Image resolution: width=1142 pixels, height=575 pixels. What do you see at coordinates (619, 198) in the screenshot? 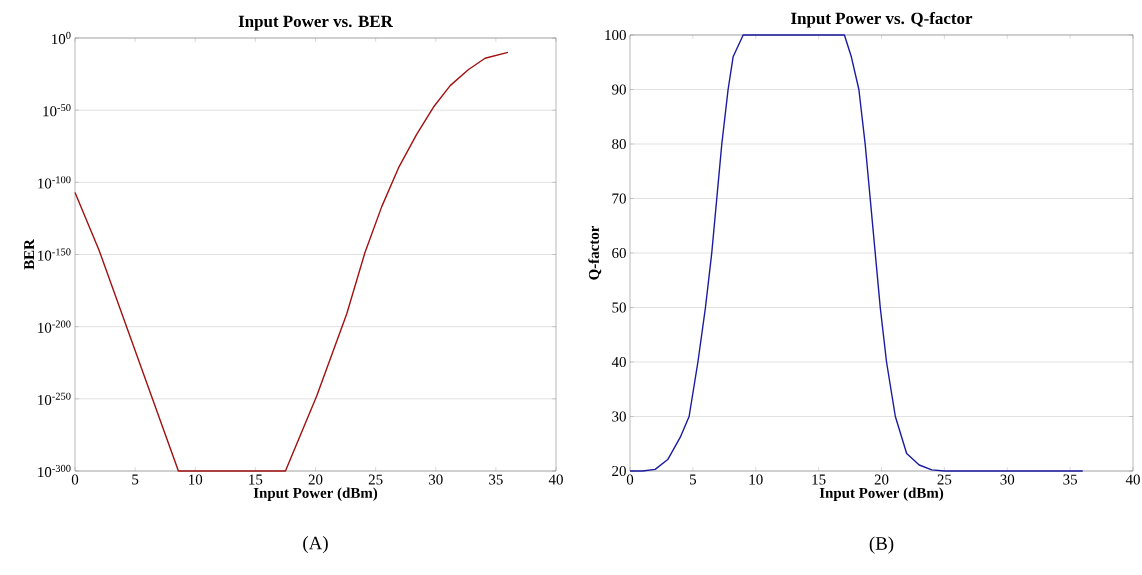
I see `y-tick-label: 70` at bounding box center [619, 198].